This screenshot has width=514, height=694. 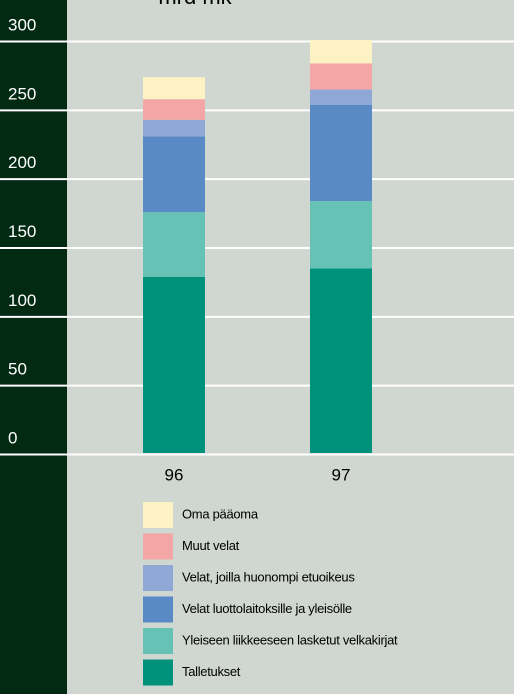 I want to click on y-tick-label: 200, so click(x=22, y=162).